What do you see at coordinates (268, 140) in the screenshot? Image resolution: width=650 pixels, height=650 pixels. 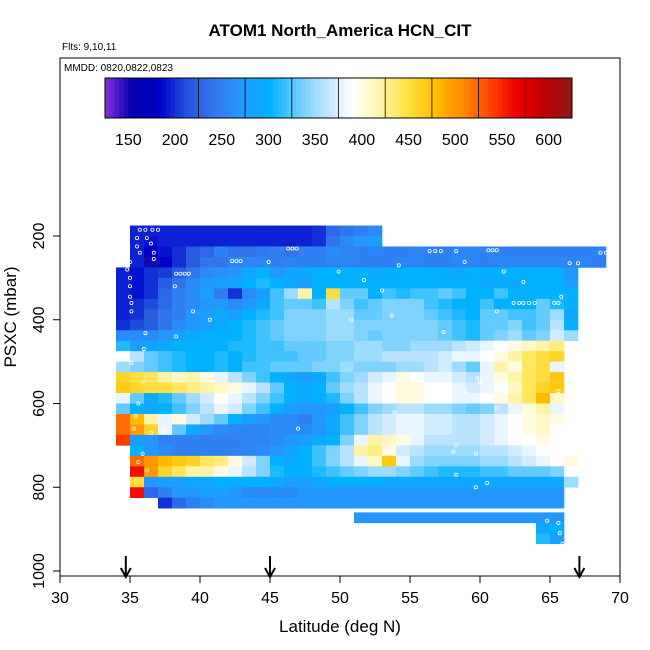 I see `colorbar-tick-label: 300` at bounding box center [268, 140].